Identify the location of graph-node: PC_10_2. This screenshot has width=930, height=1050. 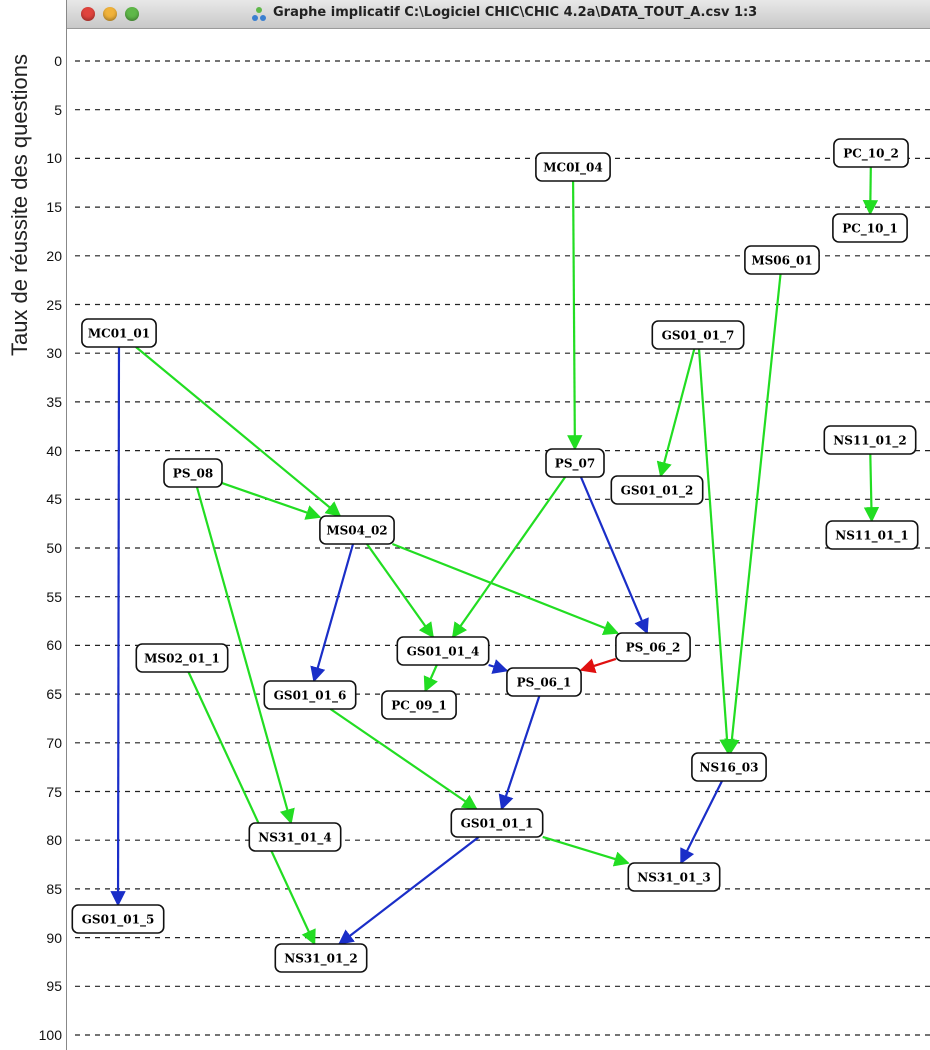
(871, 153).